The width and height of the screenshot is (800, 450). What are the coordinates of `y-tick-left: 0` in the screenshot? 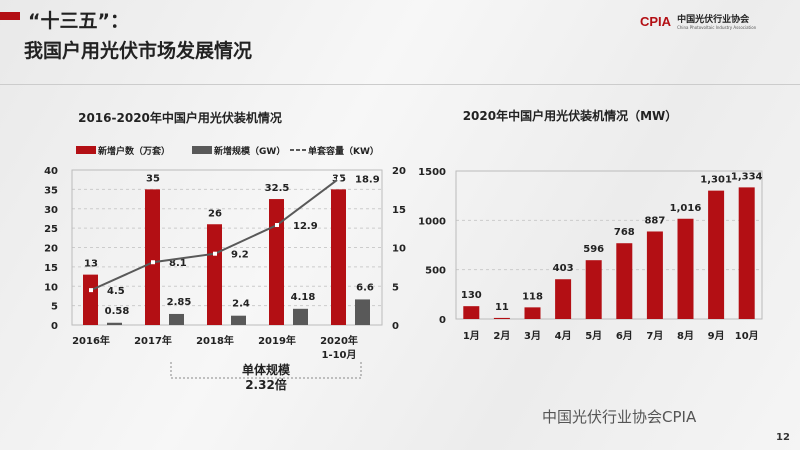 It's located at (54, 326).